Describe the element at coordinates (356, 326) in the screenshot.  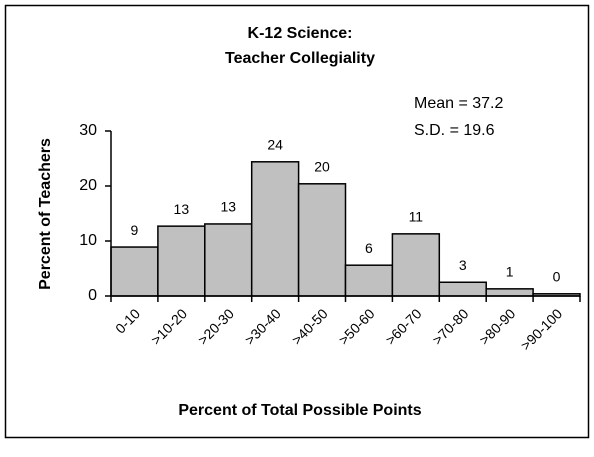
I see `x-tick-label: >50-60` at that location.